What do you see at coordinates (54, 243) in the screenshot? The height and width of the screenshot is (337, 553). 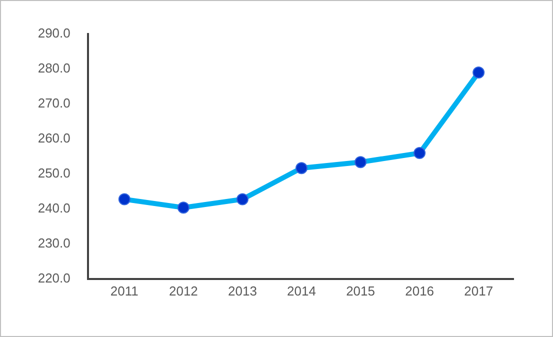 I see `y-tick-label: 230.0` at bounding box center [54, 243].